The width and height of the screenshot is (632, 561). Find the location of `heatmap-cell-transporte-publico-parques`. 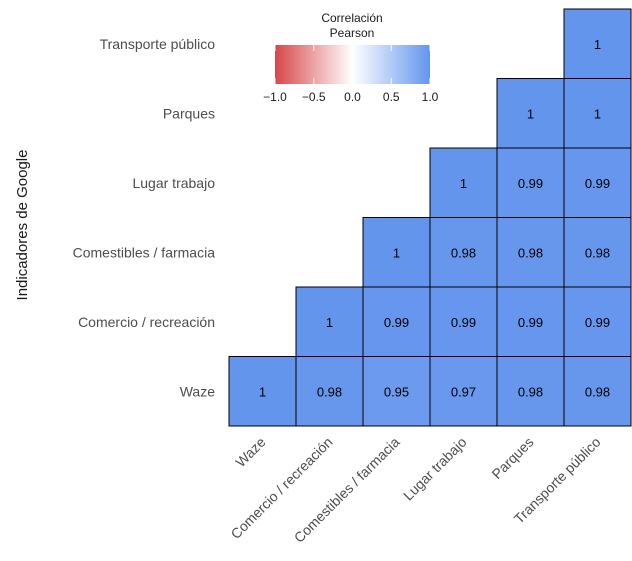

heatmap-cell-transporte-publico-parques is located at coordinates (597, 113).